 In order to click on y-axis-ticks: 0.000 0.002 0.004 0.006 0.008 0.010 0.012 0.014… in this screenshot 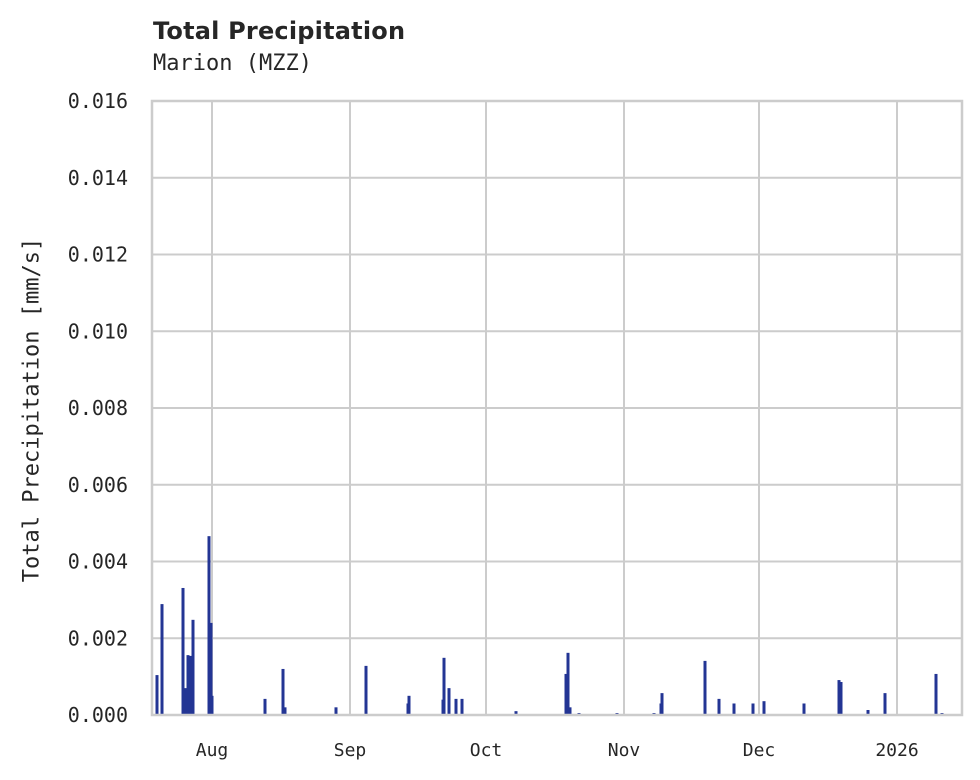, I will do `click(98, 408)`.